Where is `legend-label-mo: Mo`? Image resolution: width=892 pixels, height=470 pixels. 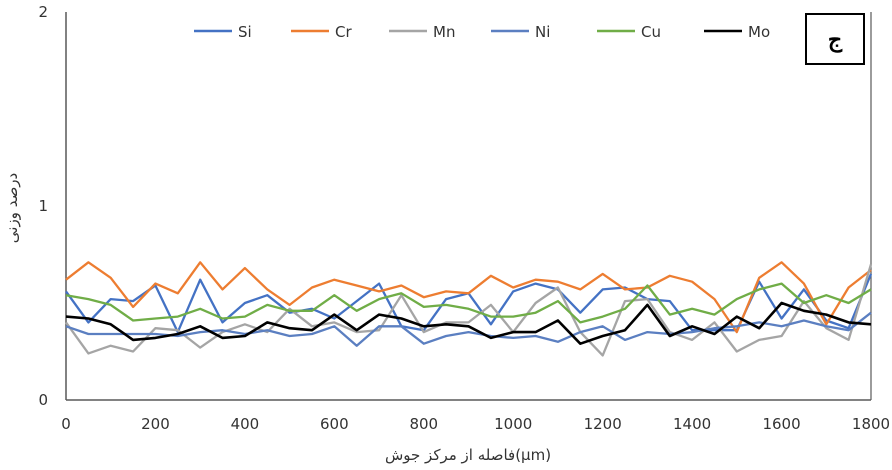
legend-label-mo: Mo is located at coordinates (759, 32).